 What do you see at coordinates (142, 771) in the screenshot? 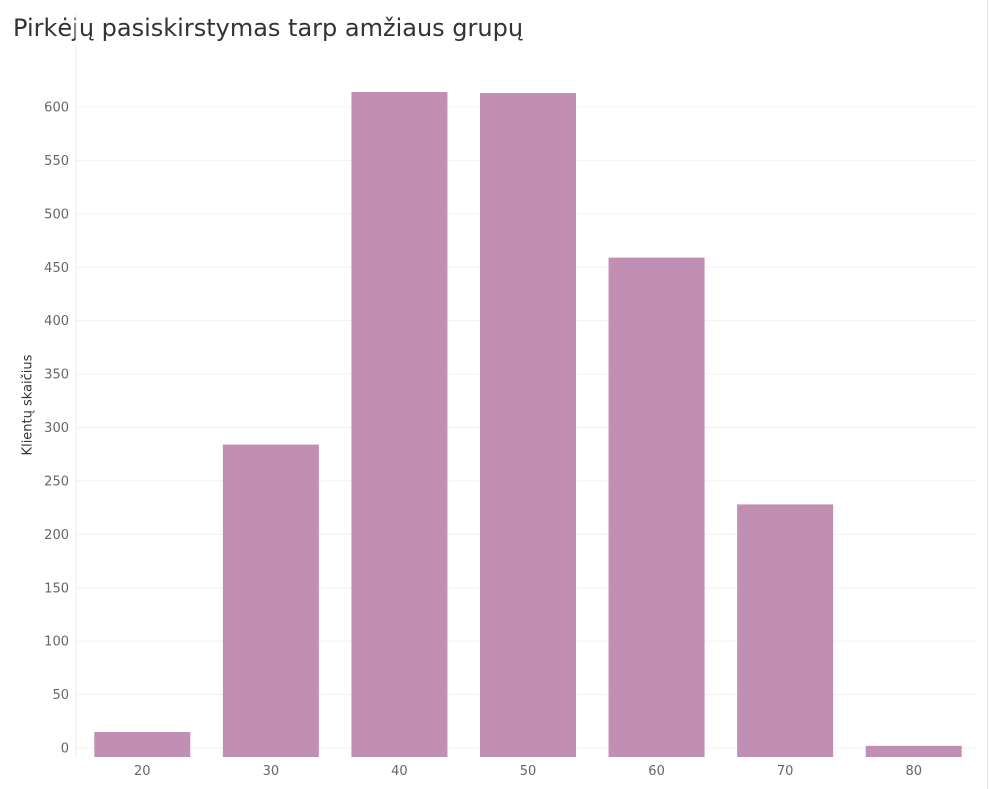
I see `x-tick-label: 20` at bounding box center [142, 771].